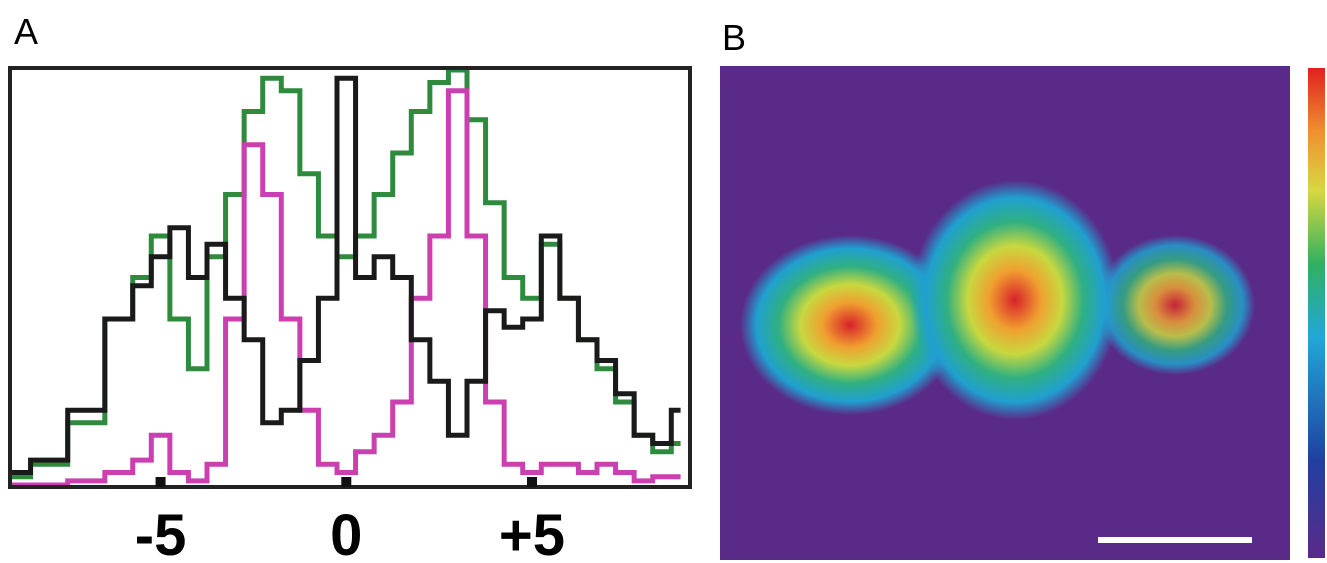 The image size is (1327, 563). What do you see at coordinates (734, 37) in the screenshot?
I see `panel-label: B` at bounding box center [734, 37].